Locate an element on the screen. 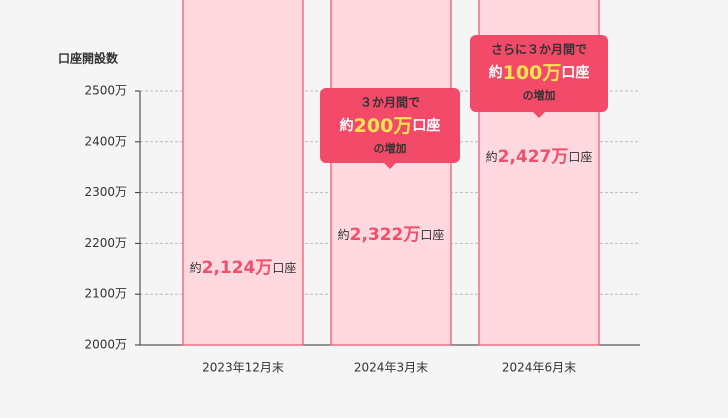 The height and width of the screenshot is (418, 728). total-label: 約2,124万口座 is located at coordinates (243, 268).